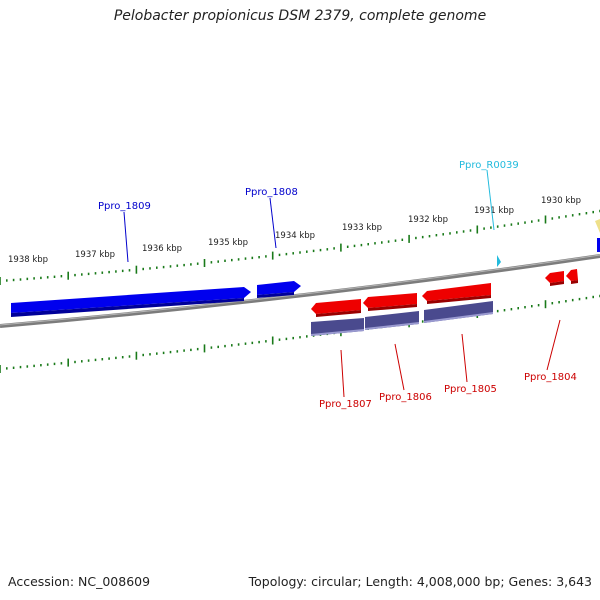 This screenshot has height=600, width=600. Describe the element at coordinates (550, 377) in the screenshot. I see `label-Ppro_1804: Ppro_1804` at that location.